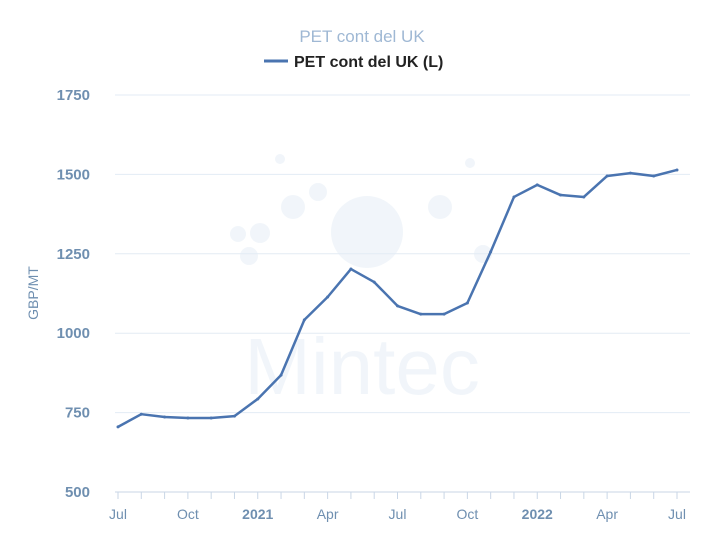  Describe the element at coordinates (257, 514) in the screenshot. I see `x-tick-label: 2021` at that location.